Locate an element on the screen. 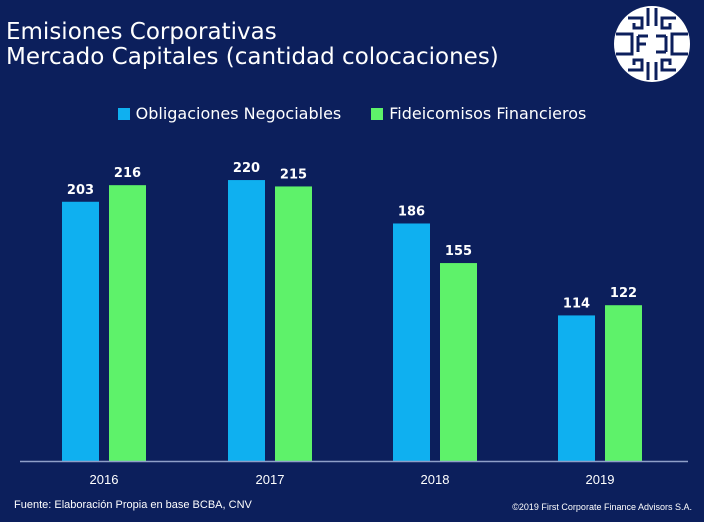 This screenshot has width=704, height=522. x-tick-label: 2016 is located at coordinates (104, 479).